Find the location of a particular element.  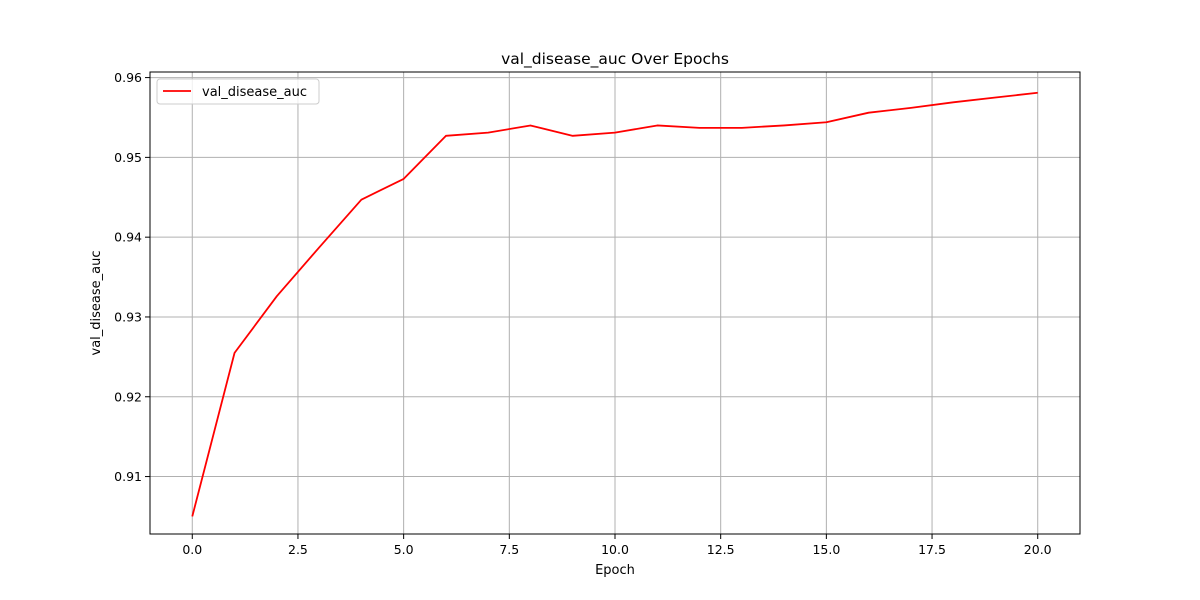

y-tick-label: 0.92 is located at coordinates (128, 396).